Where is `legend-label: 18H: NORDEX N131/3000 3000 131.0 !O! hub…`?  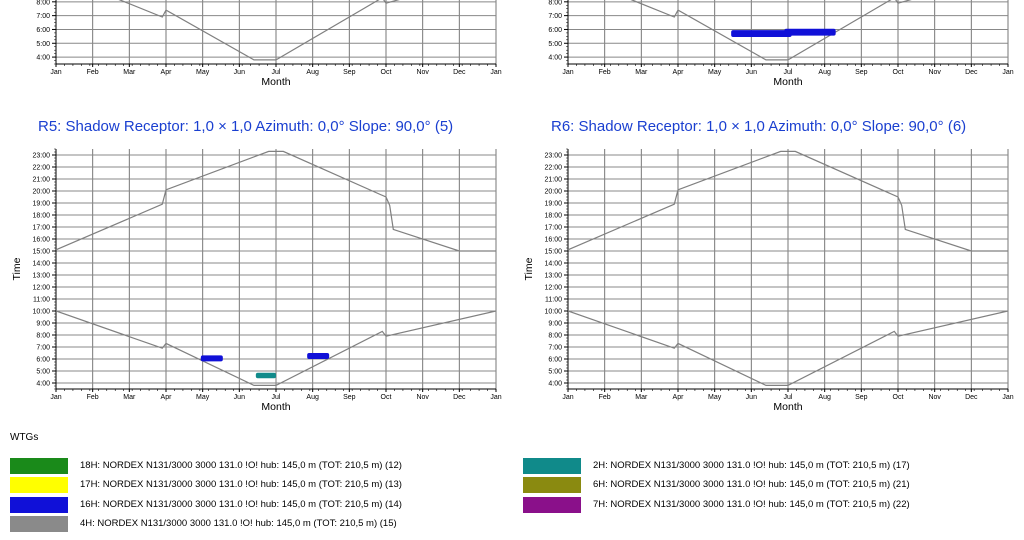 legend-label: 18H: NORDEX N131/3000 3000 131.0 !O! hub… is located at coordinates (241, 465).